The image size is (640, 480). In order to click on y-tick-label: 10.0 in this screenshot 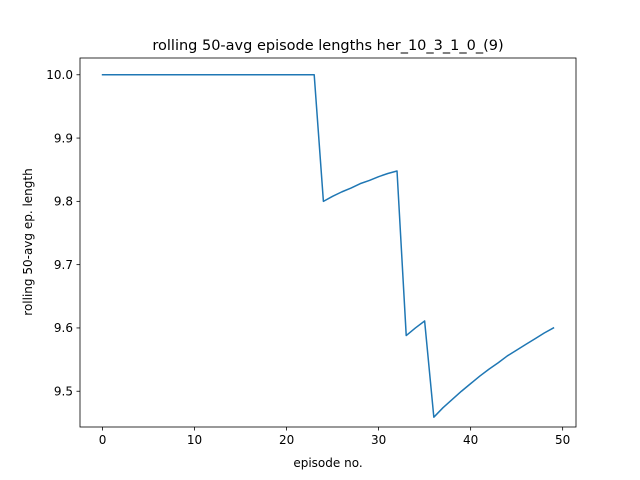, I will do `click(59, 75)`.